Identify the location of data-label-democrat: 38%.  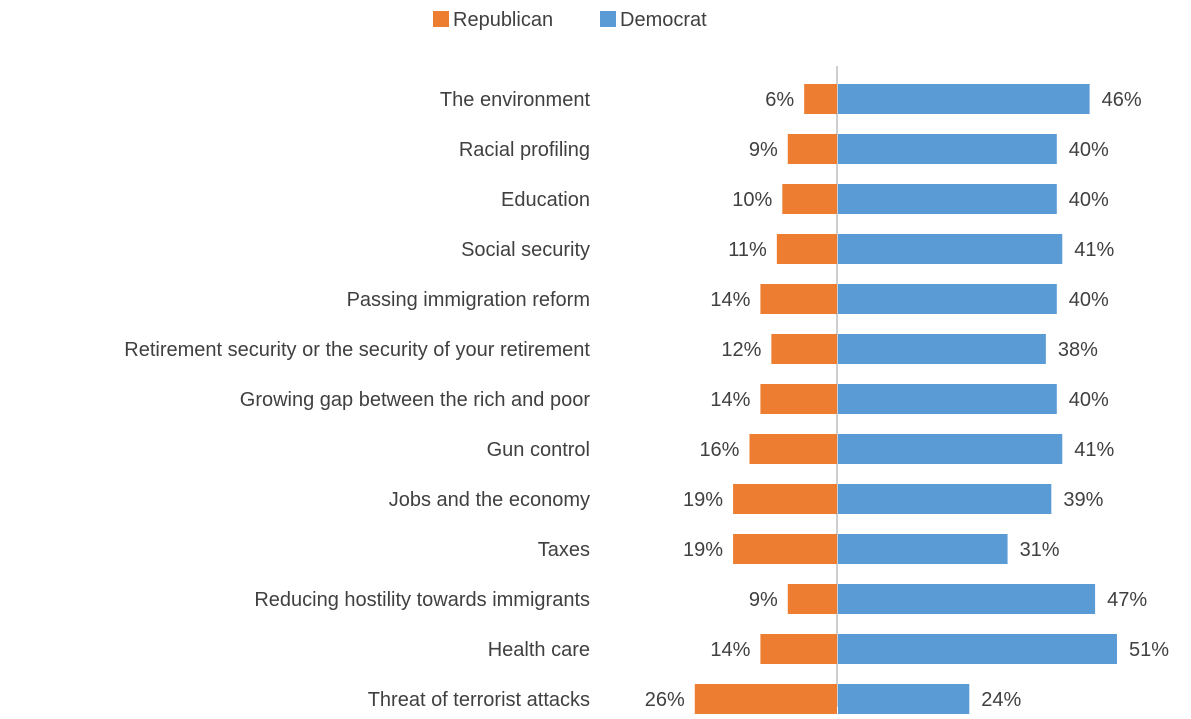
(1078, 350).